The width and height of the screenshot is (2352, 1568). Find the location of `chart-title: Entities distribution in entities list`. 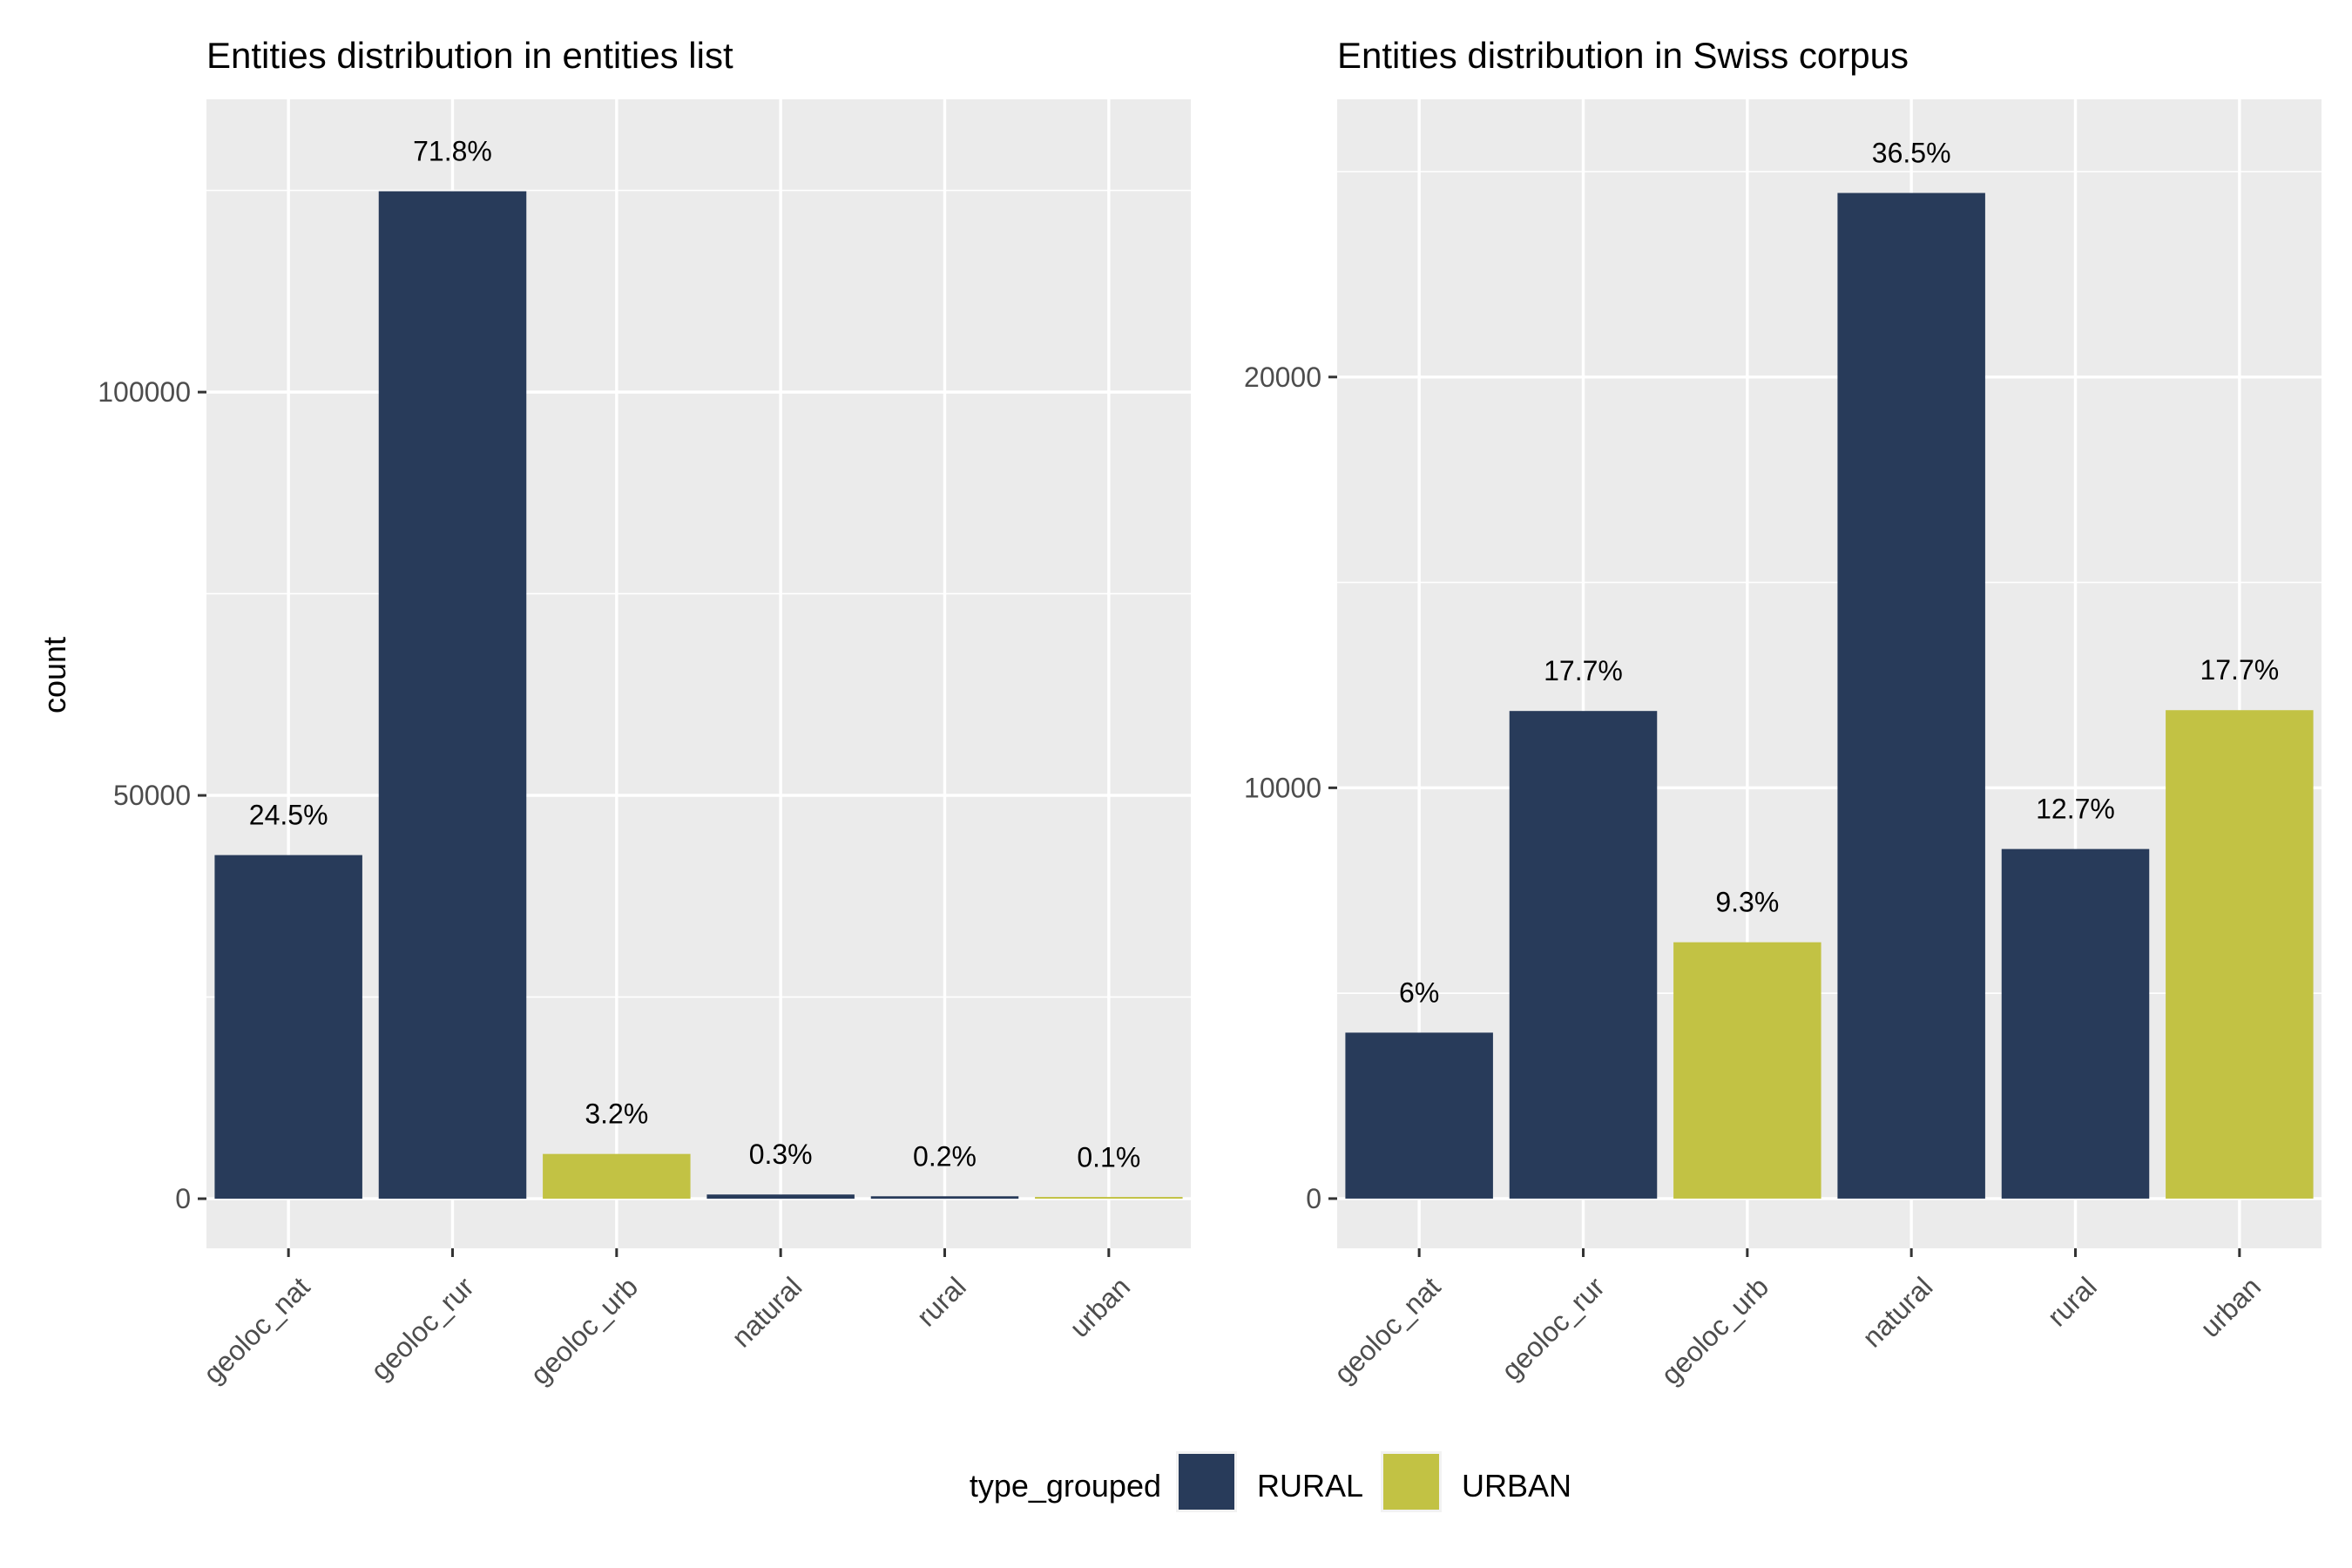

chart-title: Entities distribution in entities list is located at coordinates (470, 56).